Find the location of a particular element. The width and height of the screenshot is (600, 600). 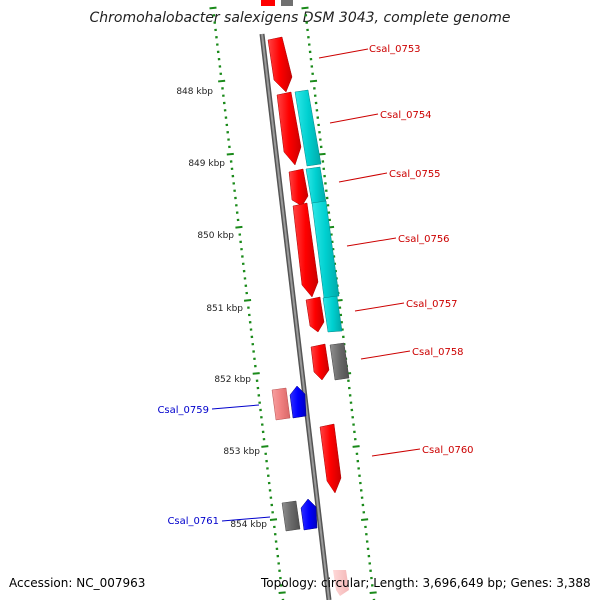

gene-label-0761: Csal_0761 is located at coordinates (193, 521).